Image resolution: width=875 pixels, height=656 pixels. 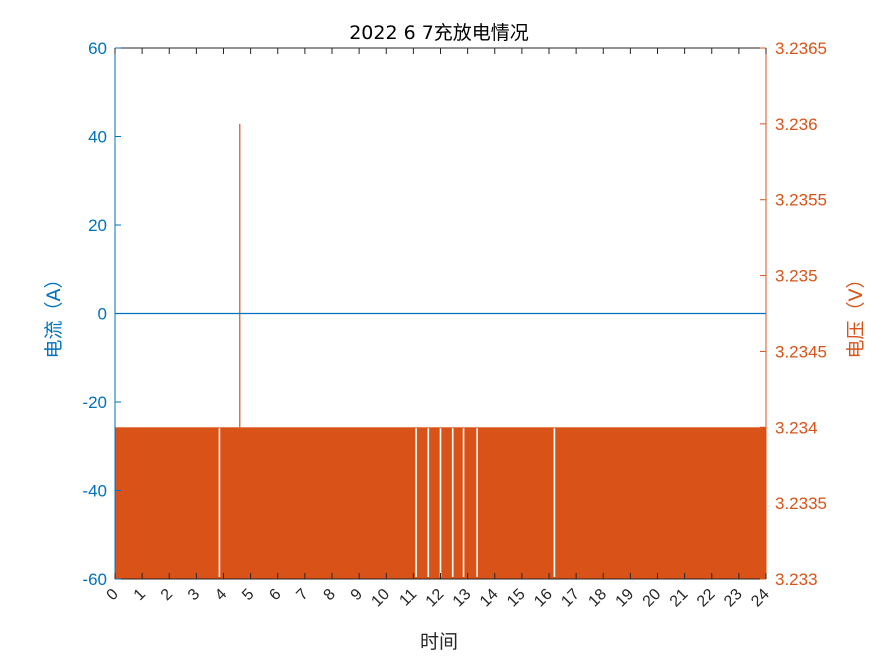 I want to click on x-tick-label: 21, so click(x=679, y=598).